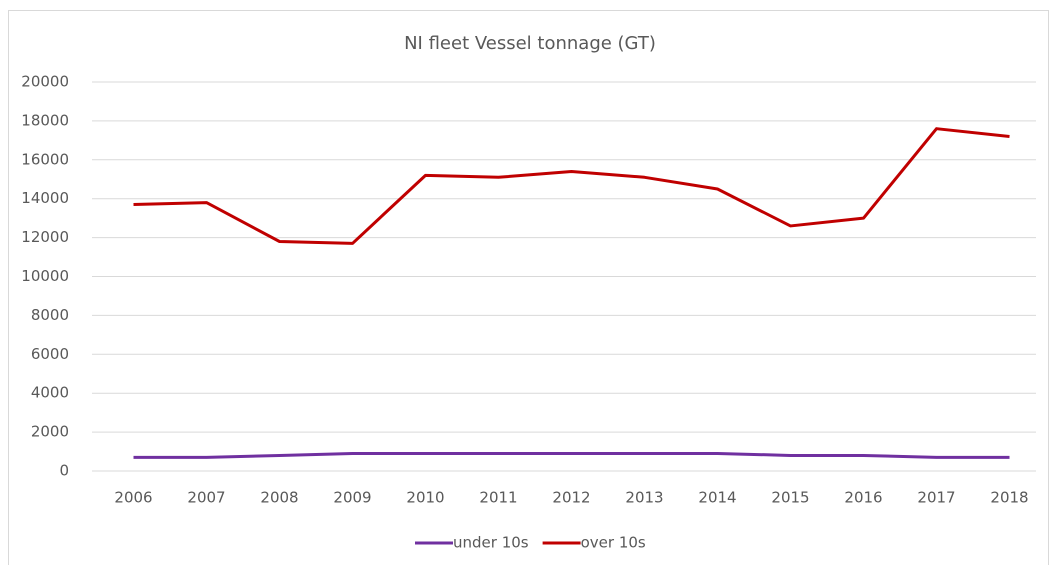  I want to click on x-tick-label: 2015, so click(790, 498).